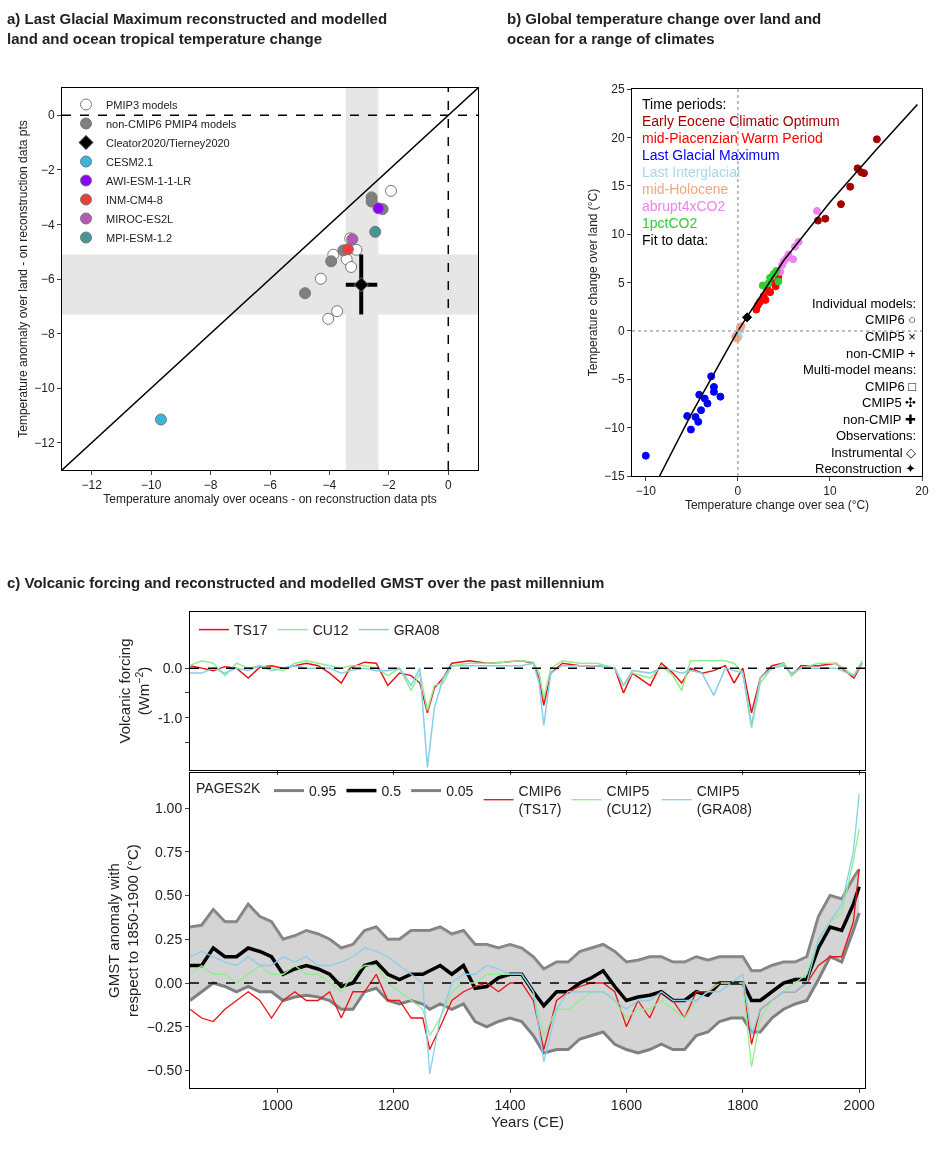 The image size is (945, 1149). I want to click on x-tick-label: 1800, so click(743, 1104).